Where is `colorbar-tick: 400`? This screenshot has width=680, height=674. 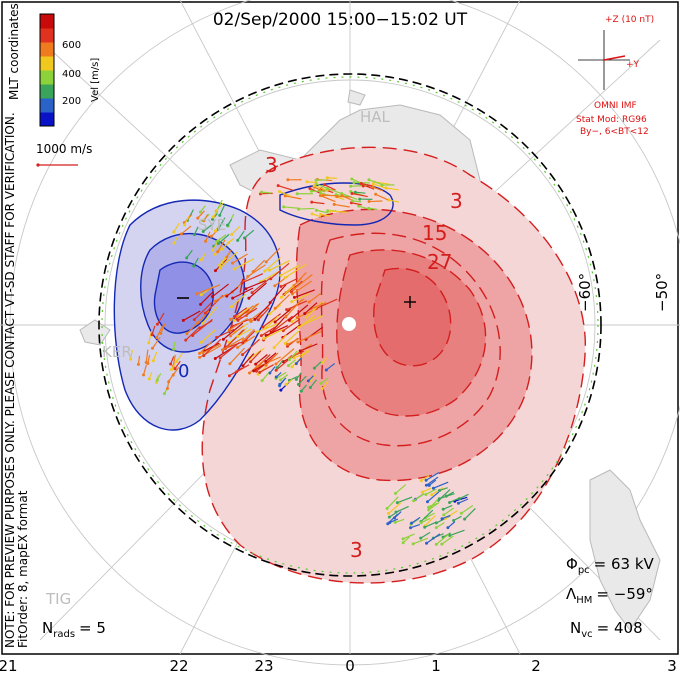 colorbar-tick: 400 is located at coordinates (71, 74).